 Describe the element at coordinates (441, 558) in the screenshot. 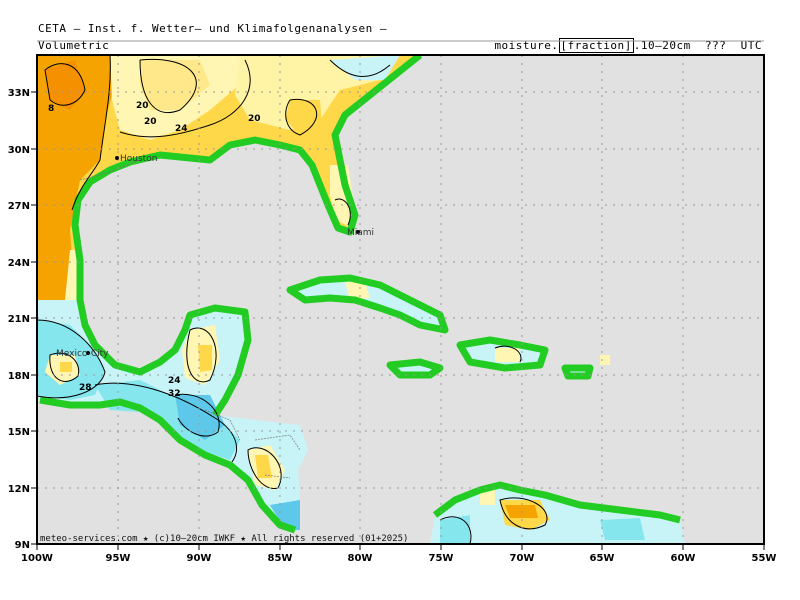

I see `x-tick-label: 75W` at that location.